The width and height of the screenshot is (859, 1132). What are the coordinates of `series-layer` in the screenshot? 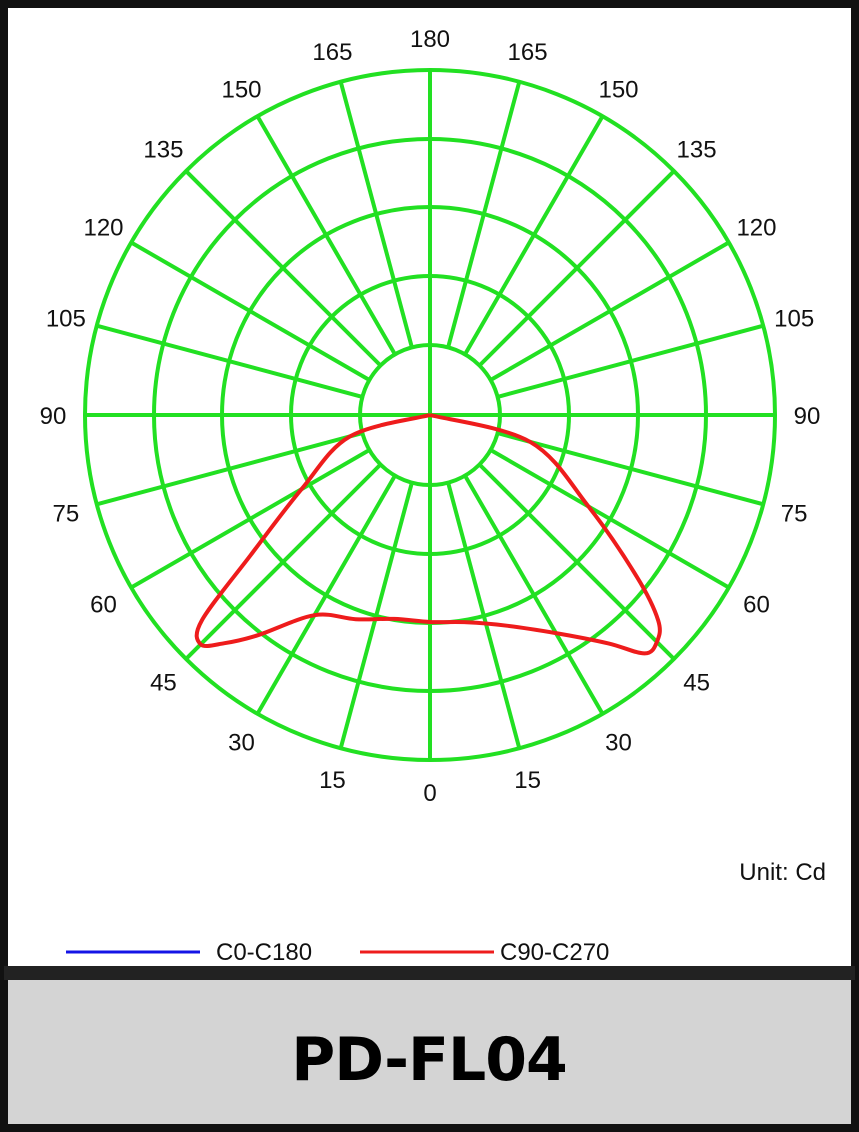 It's located at (428, 534).